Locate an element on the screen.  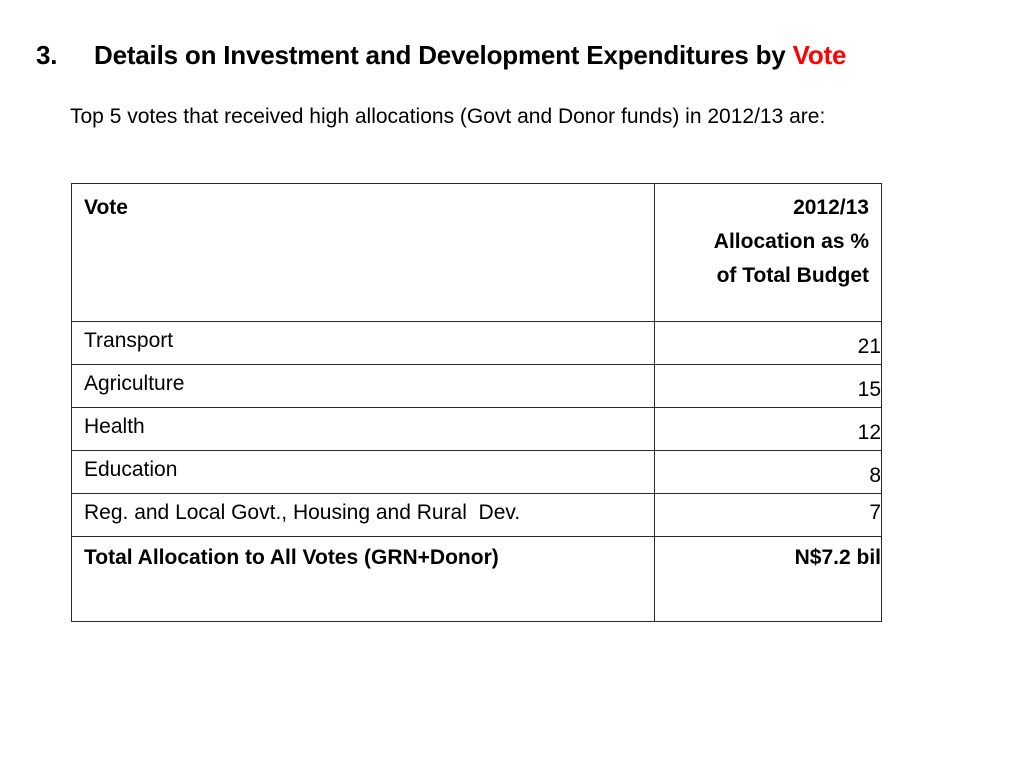
header-allocation-line1: 2012/13 is located at coordinates (831, 207).